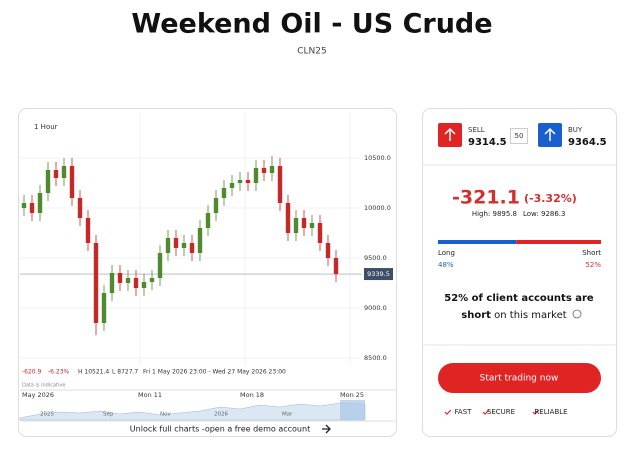 The height and width of the screenshot is (451, 625). What do you see at coordinates (32, 372) in the screenshot?
I see `info-change: -620.9` at bounding box center [32, 372].